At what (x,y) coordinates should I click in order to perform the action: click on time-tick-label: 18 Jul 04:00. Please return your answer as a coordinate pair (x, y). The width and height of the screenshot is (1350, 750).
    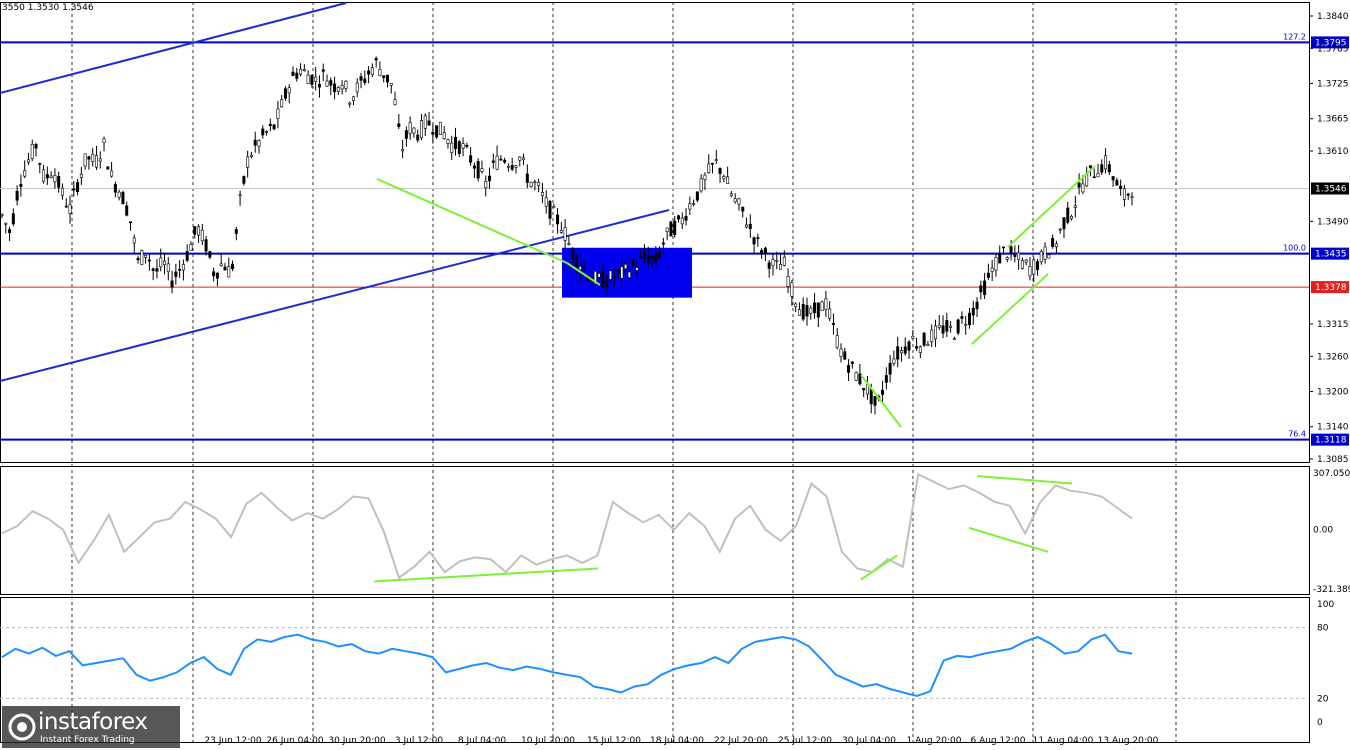
    Looking at the image, I should click on (677, 741).